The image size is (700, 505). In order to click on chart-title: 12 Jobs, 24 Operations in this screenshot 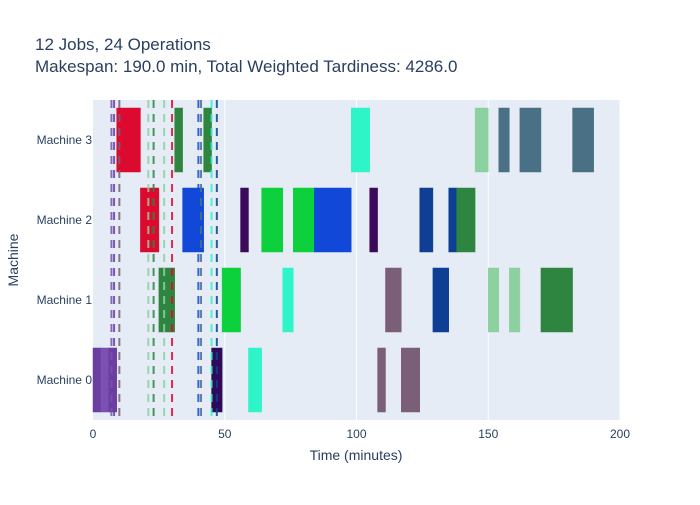, I will do `click(123, 44)`.